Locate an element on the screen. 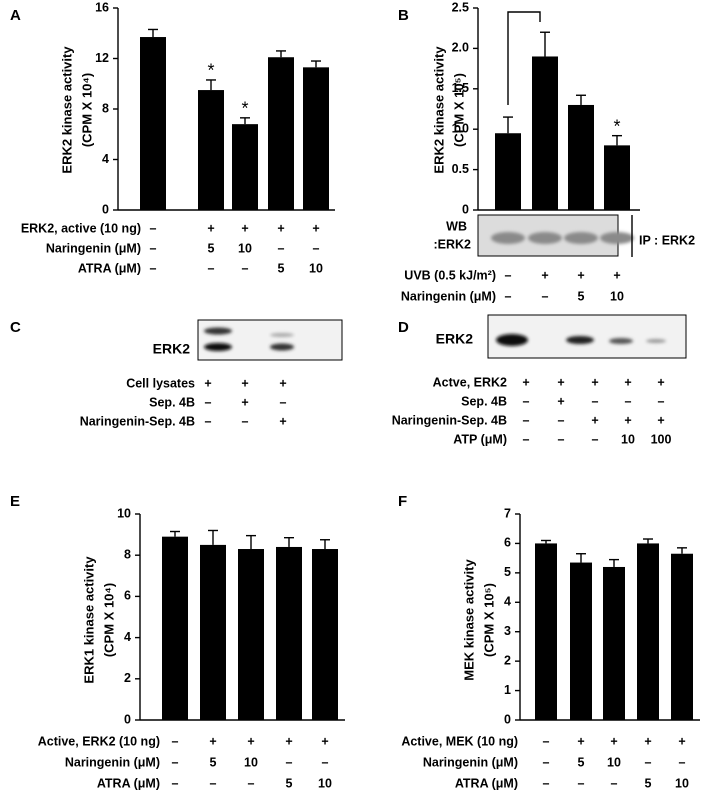  panel-letter: A is located at coordinates (15, 15).